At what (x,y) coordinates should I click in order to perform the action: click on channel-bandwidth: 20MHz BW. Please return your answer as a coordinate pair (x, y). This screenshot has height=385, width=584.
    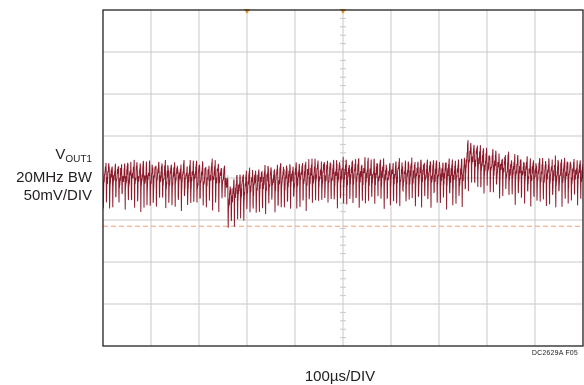
    Looking at the image, I should click on (54, 177).